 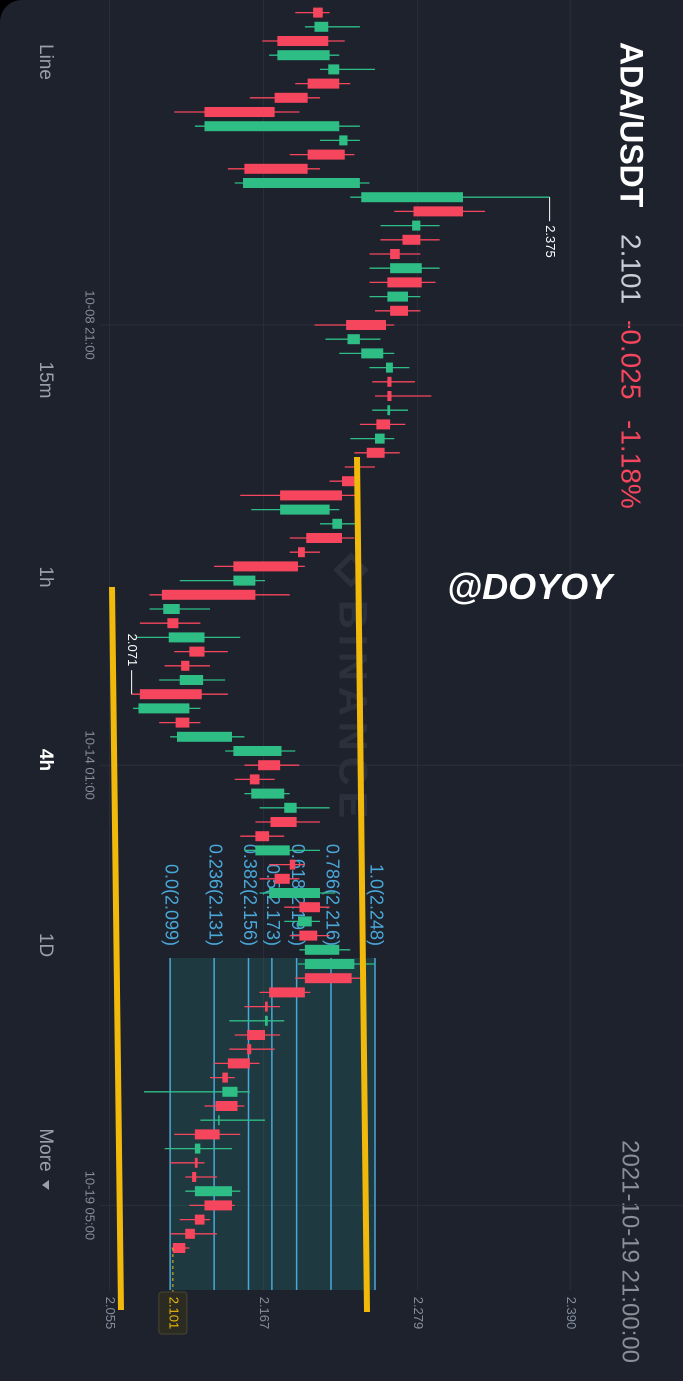 What do you see at coordinates (631, 464) in the screenshot?
I see `price-change-pct: -1.18%` at bounding box center [631, 464].